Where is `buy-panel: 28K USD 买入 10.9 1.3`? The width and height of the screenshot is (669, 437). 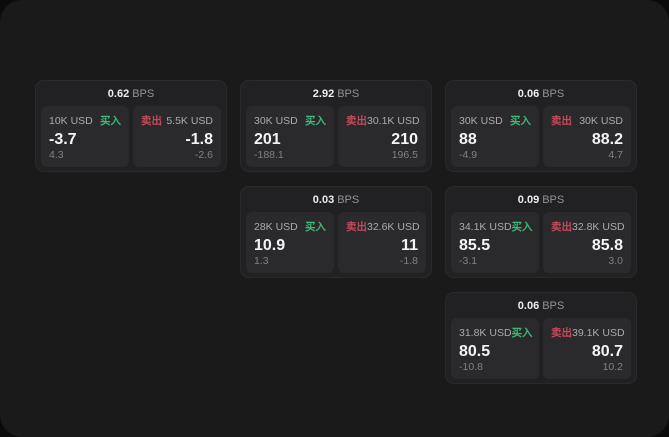
buy-panel: 28K USD 买入 10.9 1.3 is located at coordinates (290, 242).